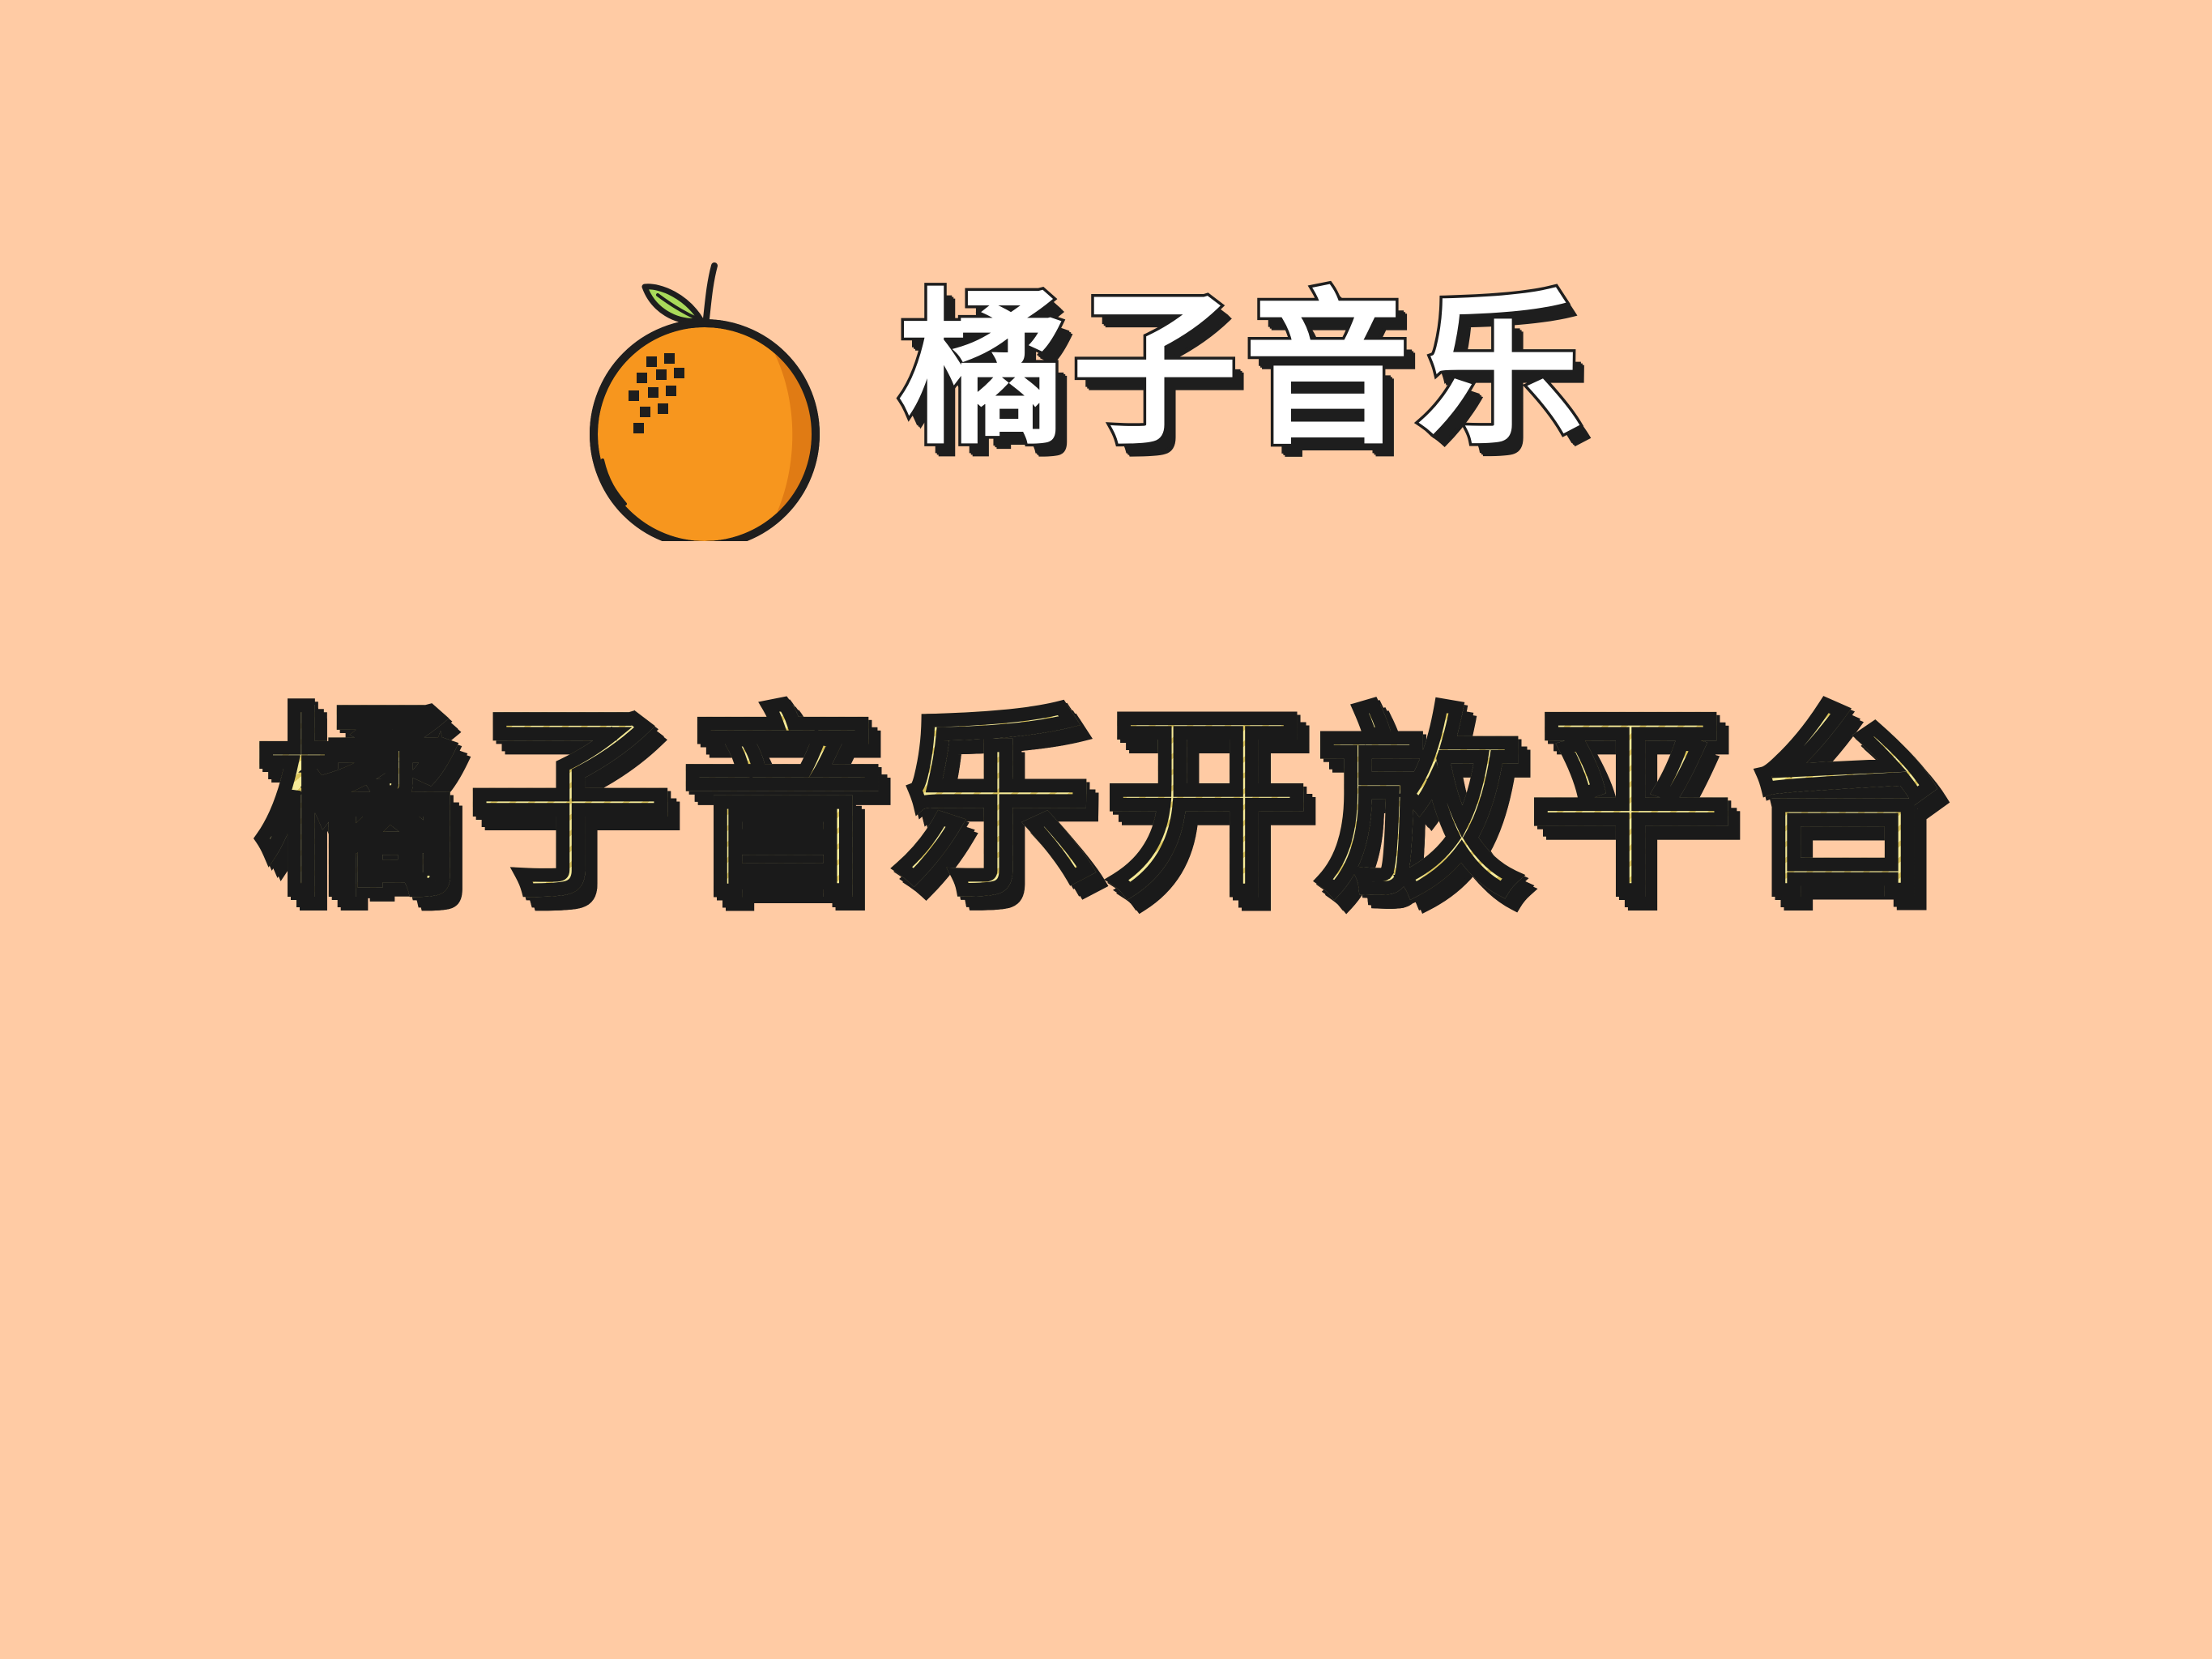 The width and height of the screenshot is (2212, 1659). I want to click on headline-text: 橘子音乐开放平台, so click(1104, 805).